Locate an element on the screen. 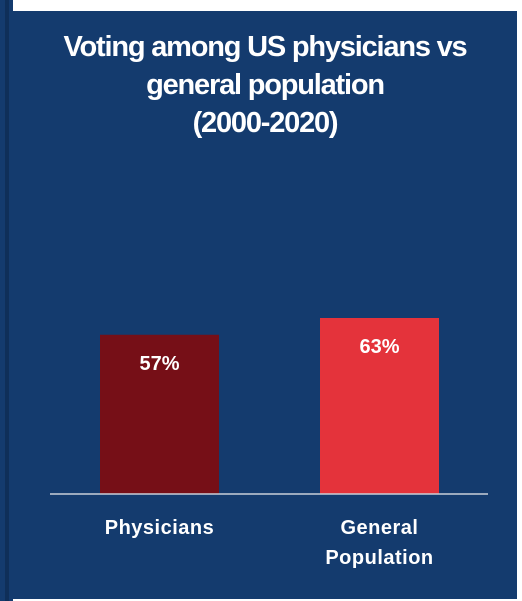 Image resolution: width=522 pixels, height=601 pixels. category-label-2-line-1: General is located at coordinates (380, 528).